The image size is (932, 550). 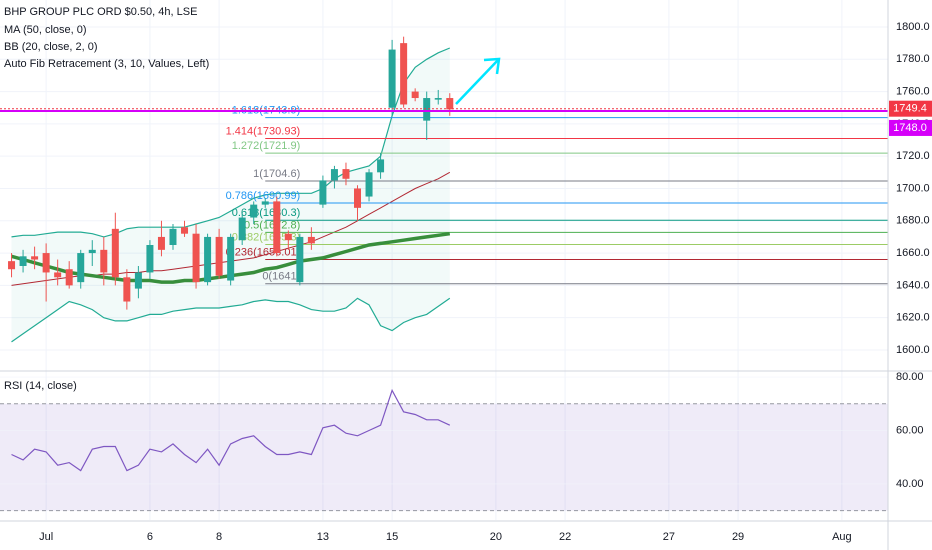 I want to click on price-badge-label: 1749.4, so click(x=910, y=109).